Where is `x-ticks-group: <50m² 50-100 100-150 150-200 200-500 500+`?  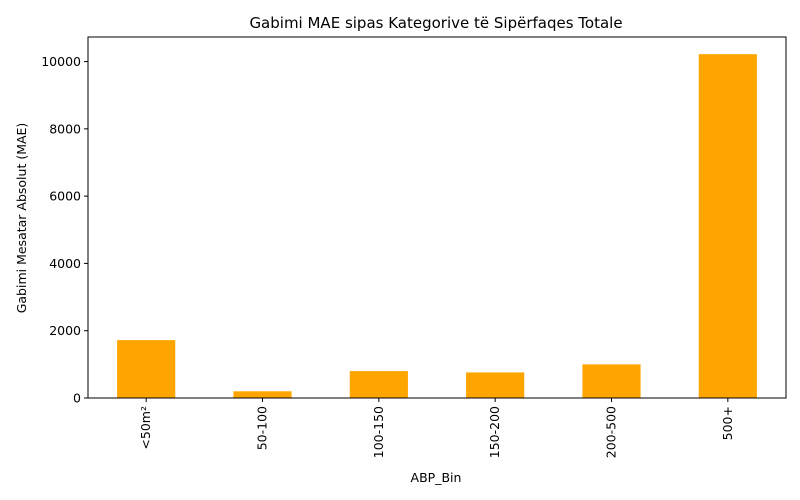
x-ticks-group: <50m² 50-100 100-150 150-200 200-500 500+ is located at coordinates (436, 428).